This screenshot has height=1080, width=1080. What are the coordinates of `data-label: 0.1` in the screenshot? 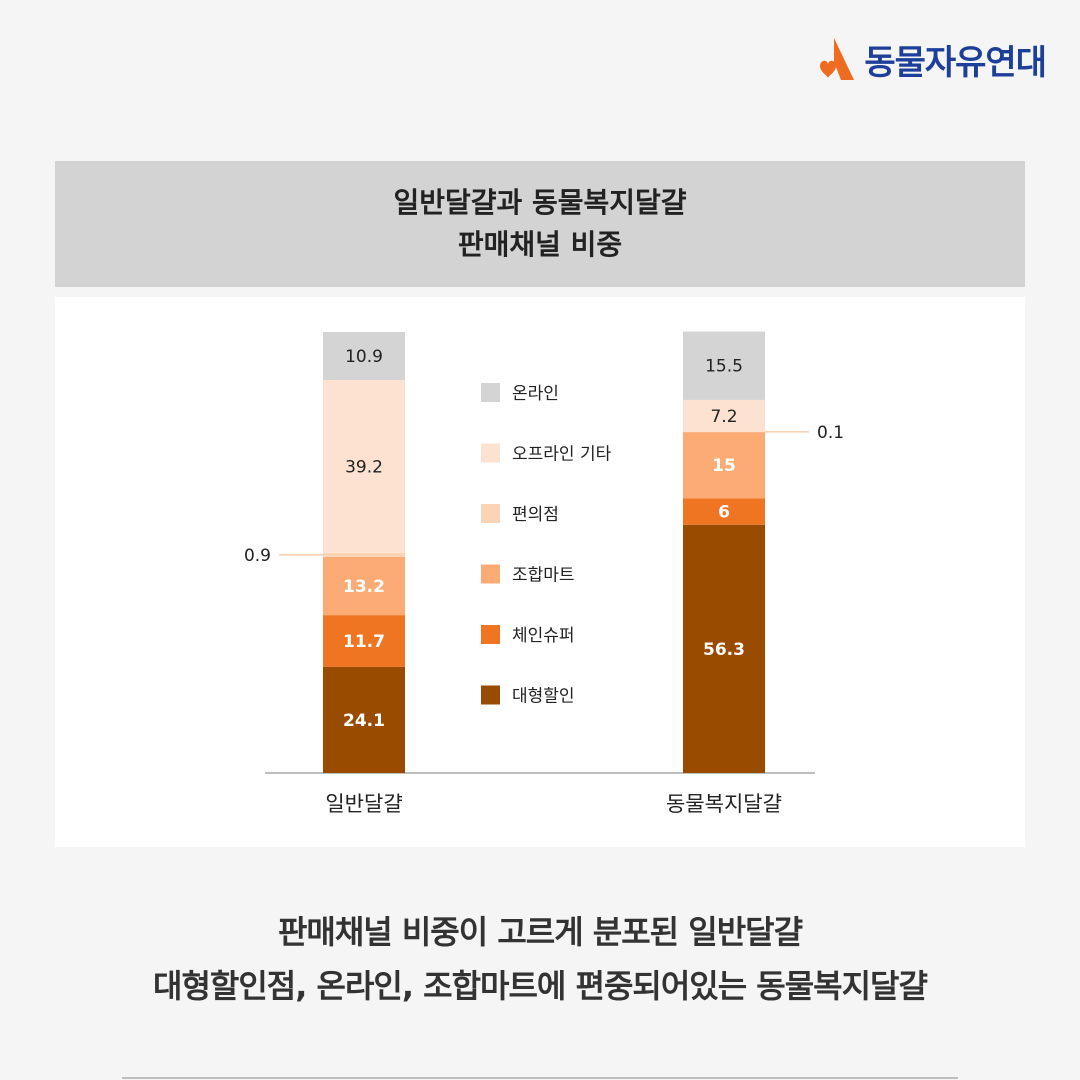 It's located at (830, 433).